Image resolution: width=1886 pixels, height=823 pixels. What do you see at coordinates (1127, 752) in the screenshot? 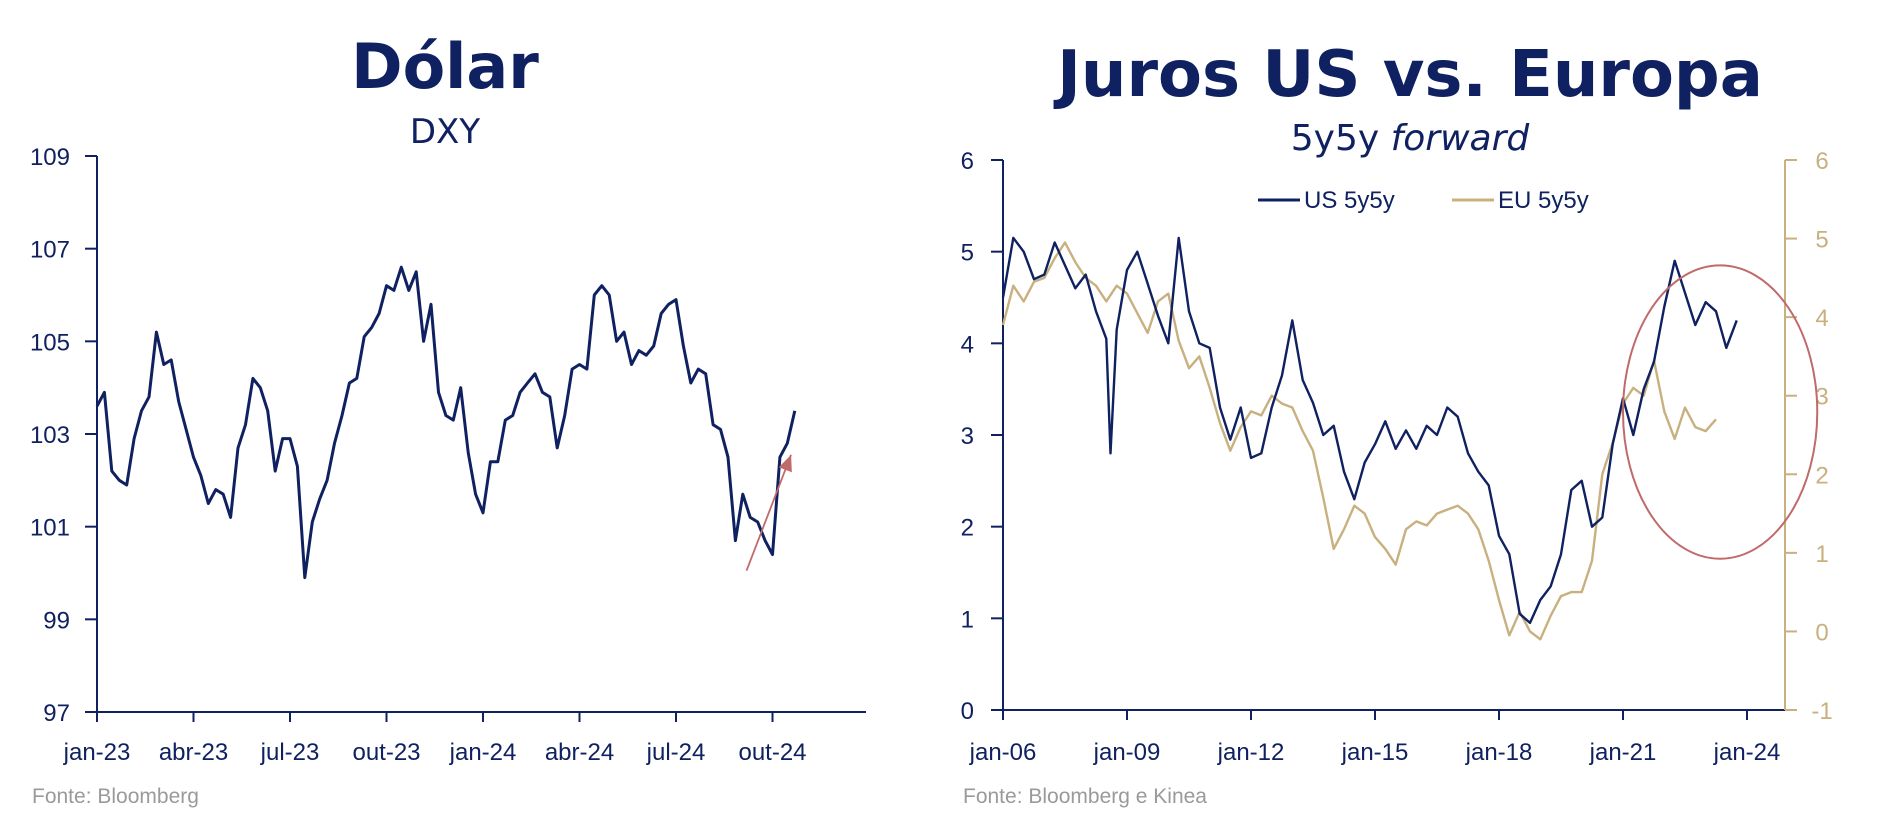
I see `rates-x-tick-label: jan-09` at bounding box center [1127, 752].